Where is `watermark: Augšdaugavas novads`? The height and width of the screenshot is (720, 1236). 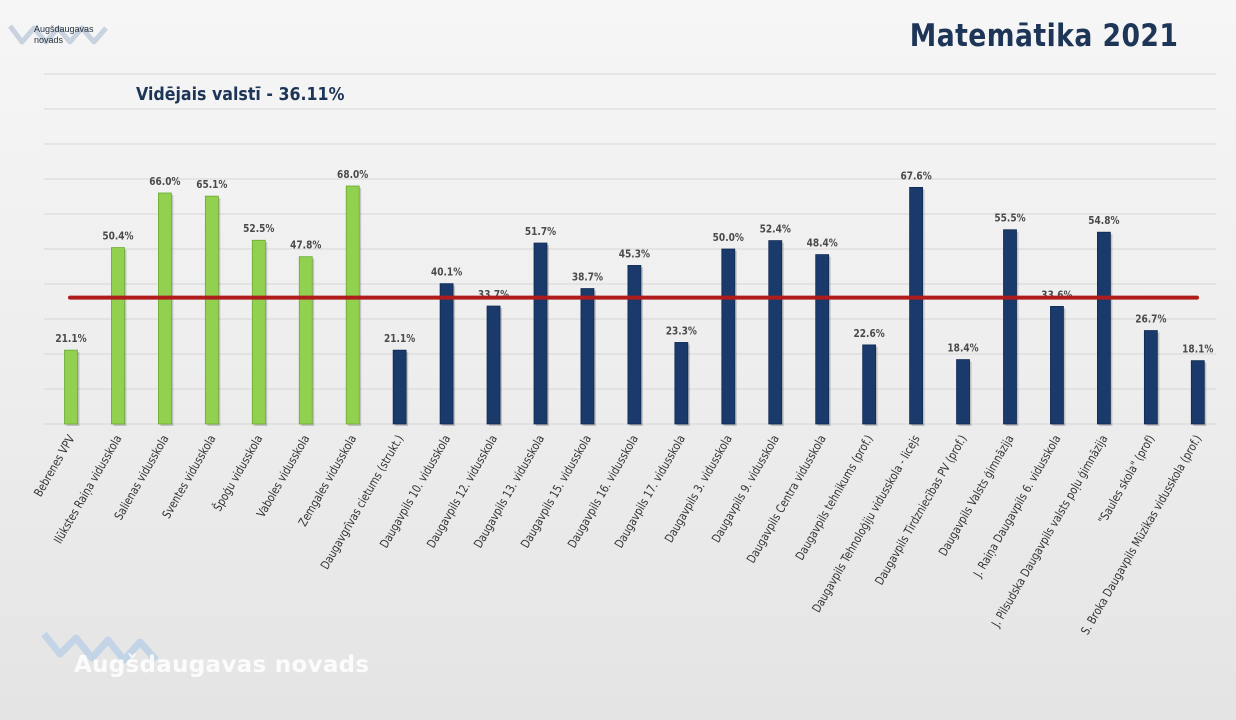
watermark: Augšdaugavas novads is located at coordinates (210, 656).